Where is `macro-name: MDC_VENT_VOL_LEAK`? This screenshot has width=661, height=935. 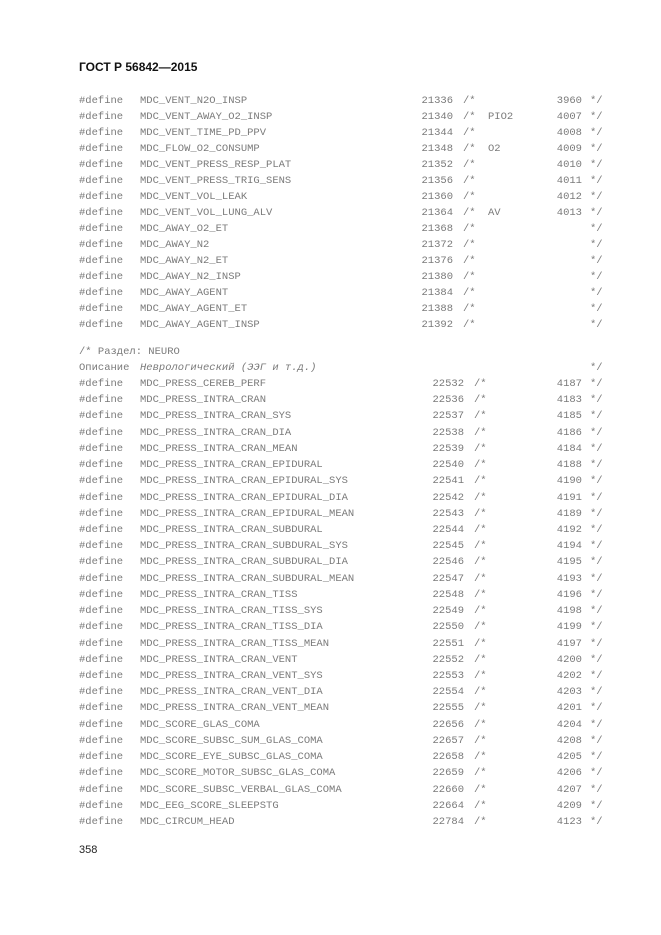
macro-name: MDC_VENT_VOL_LEAK is located at coordinates (194, 197).